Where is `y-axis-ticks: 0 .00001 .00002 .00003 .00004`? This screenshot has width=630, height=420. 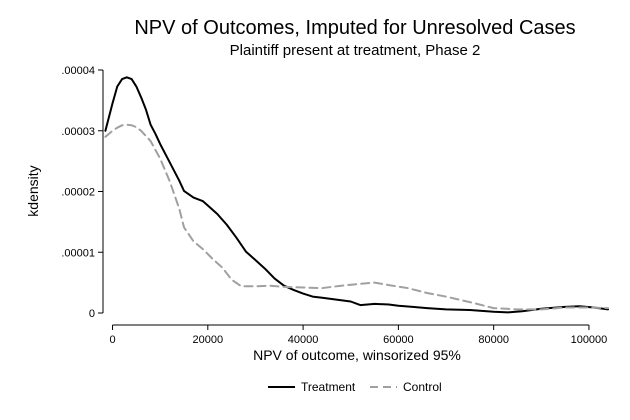
y-axis-ticks: 0 .00001 .00002 .00003 .00004 is located at coordinates (82, 192).